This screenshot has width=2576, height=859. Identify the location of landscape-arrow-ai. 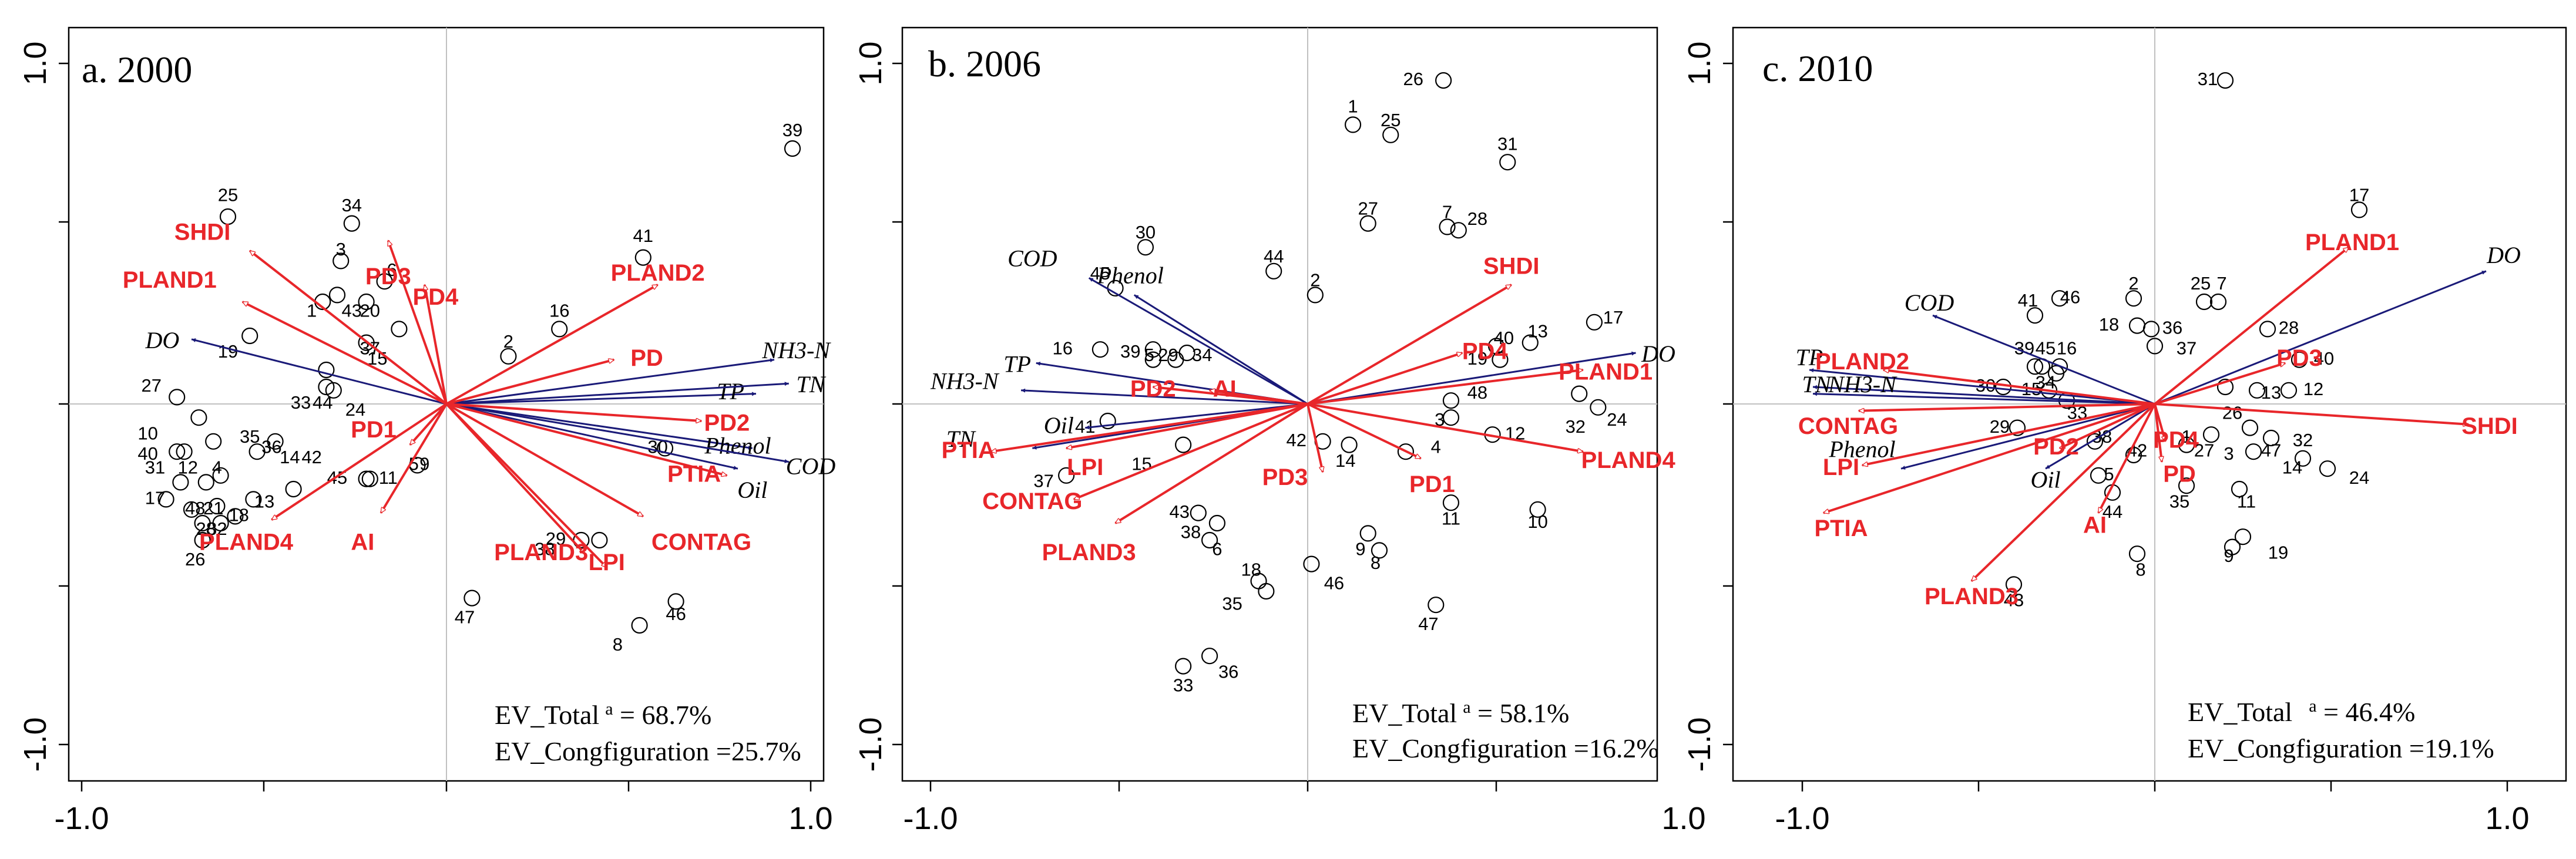
(413, 458).